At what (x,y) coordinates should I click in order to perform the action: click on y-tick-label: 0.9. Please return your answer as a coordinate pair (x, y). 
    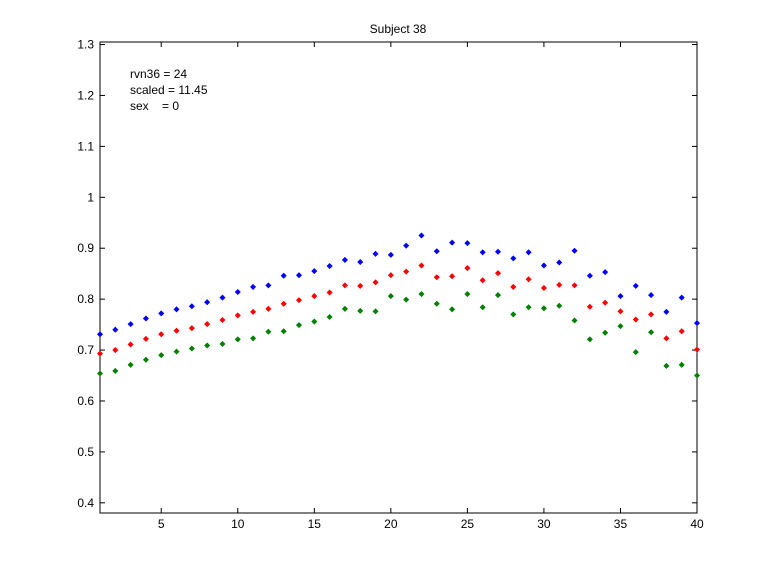
    Looking at the image, I should click on (85, 248).